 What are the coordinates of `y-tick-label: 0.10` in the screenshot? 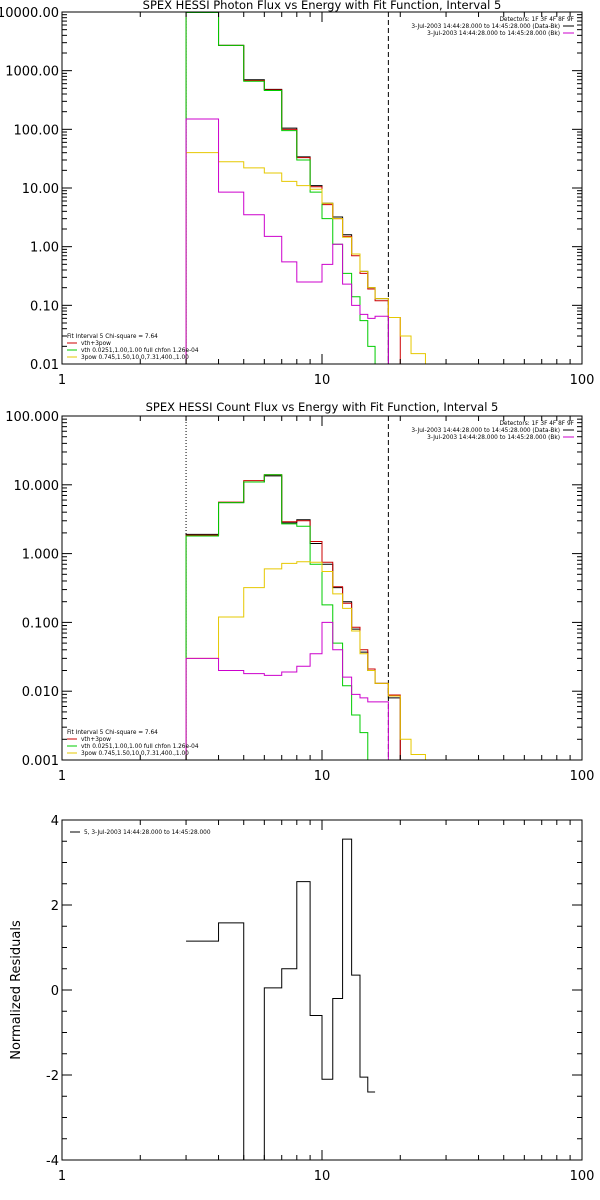 It's located at (44, 306).